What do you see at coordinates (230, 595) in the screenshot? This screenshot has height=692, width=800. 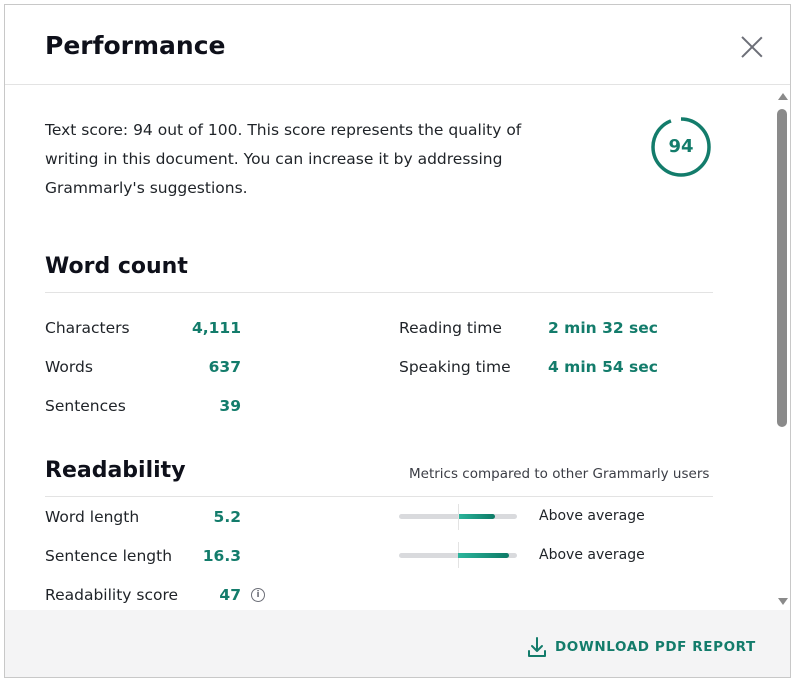 I see `readability-score-value: 47` at bounding box center [230, 595].